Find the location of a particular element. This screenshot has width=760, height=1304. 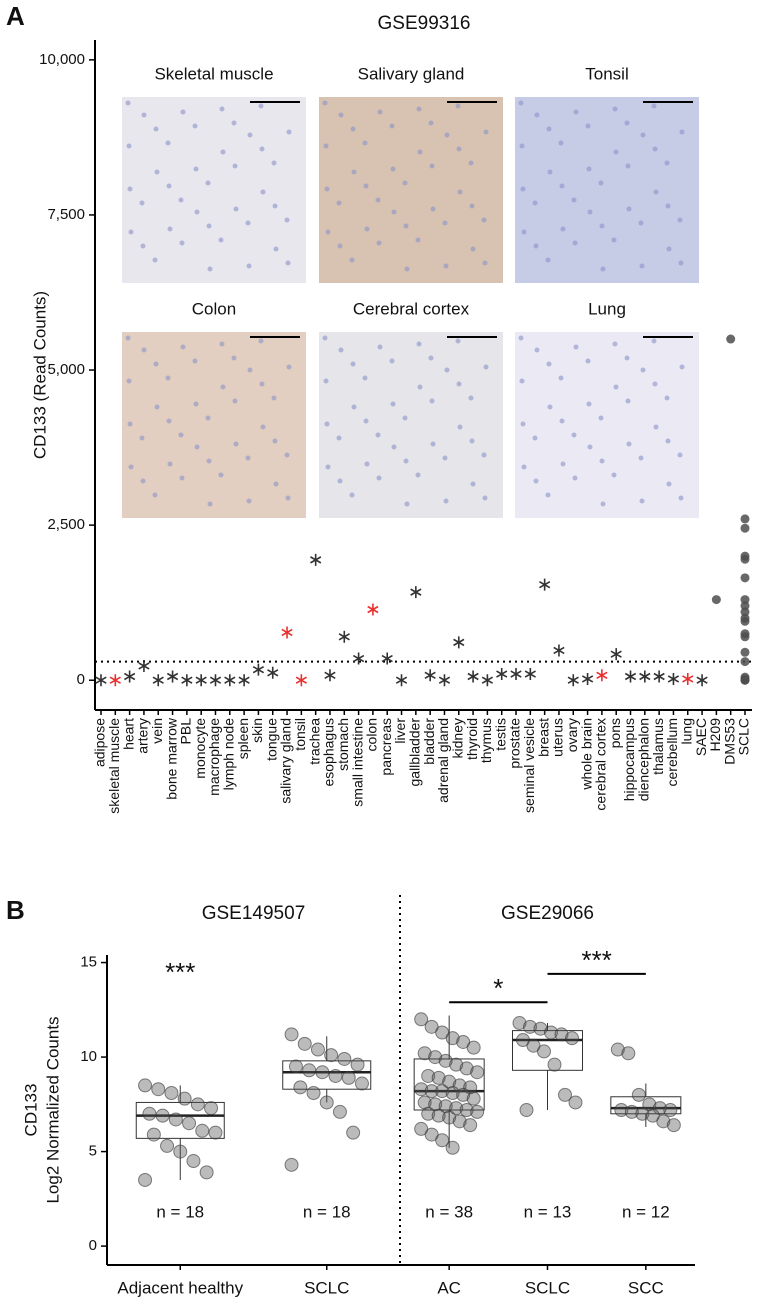

y-tick-label: 5 is located at coordinates (93, 1151).